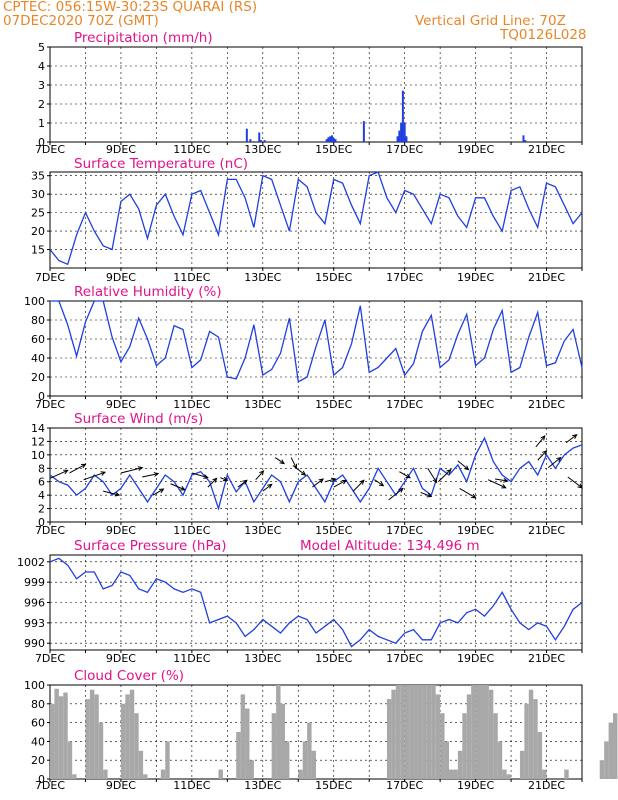 Image resolution: width=618 pixels, height=800 pixels. I want to click on y-tick-label: 999, so click(34, 582).